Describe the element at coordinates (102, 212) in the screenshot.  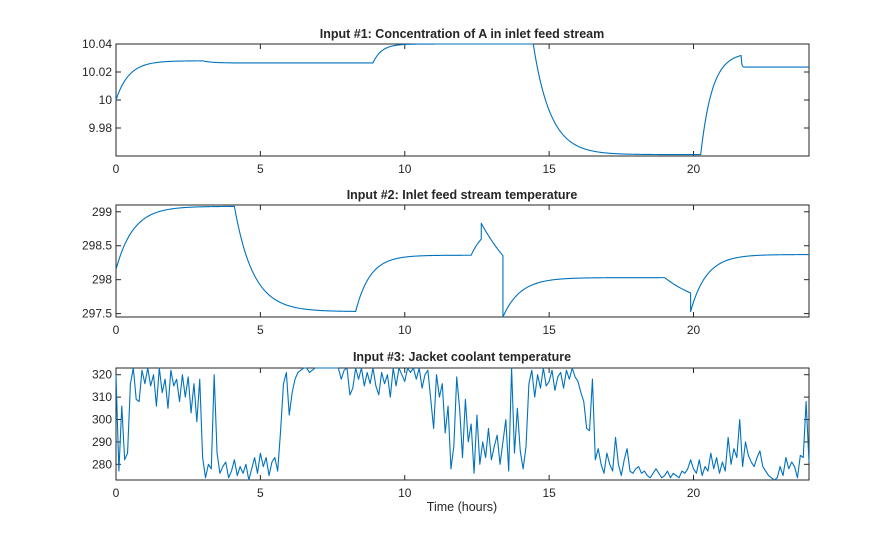
I see `chart-2-y-tick-label: 299` at that location.